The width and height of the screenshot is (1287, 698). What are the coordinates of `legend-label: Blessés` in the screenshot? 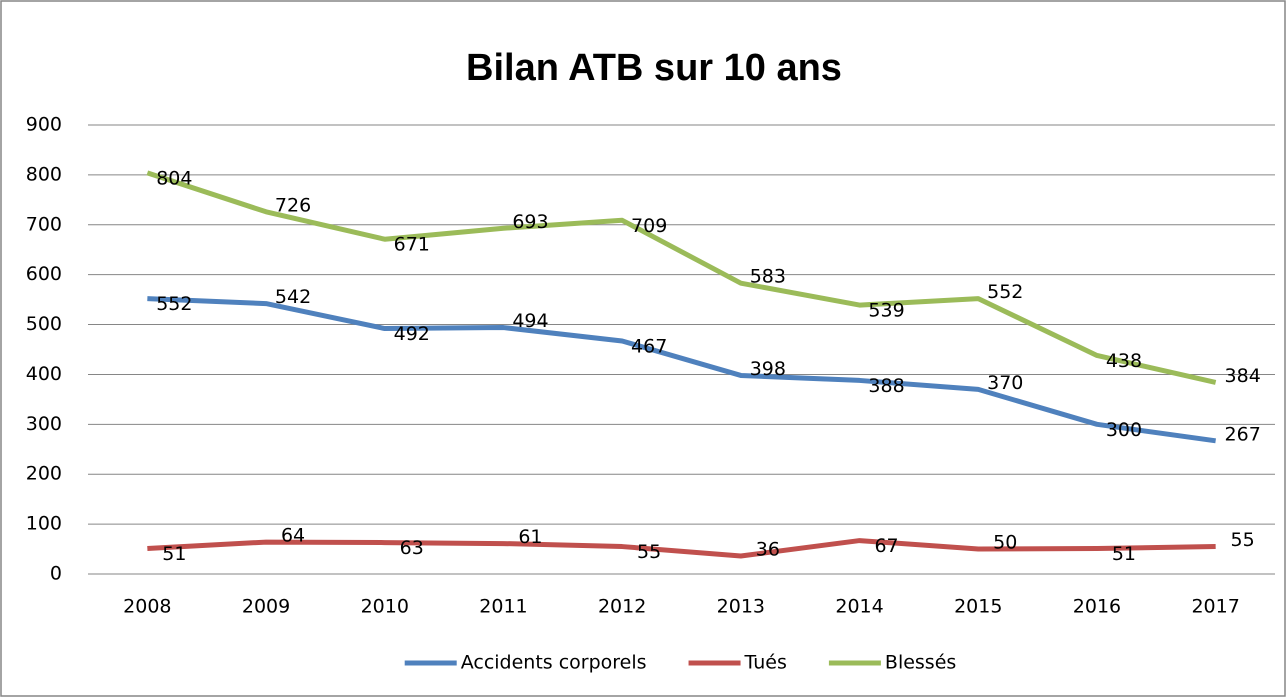 It's located at (920, 663).